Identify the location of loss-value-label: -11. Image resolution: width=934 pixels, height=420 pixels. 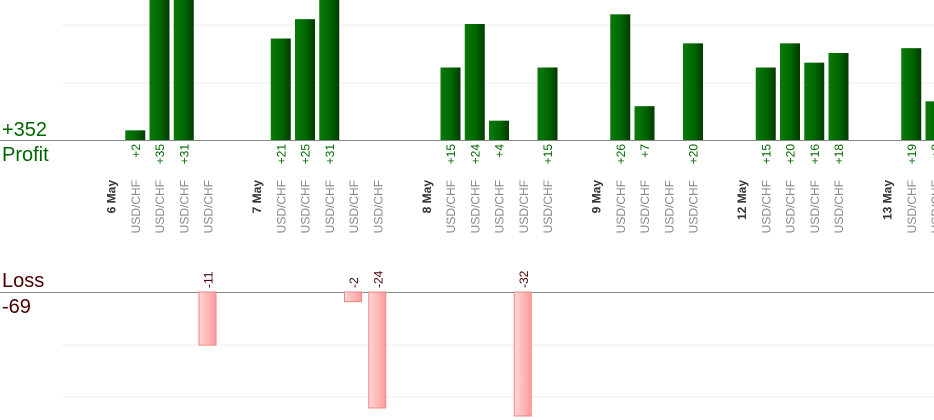
(209, 279).